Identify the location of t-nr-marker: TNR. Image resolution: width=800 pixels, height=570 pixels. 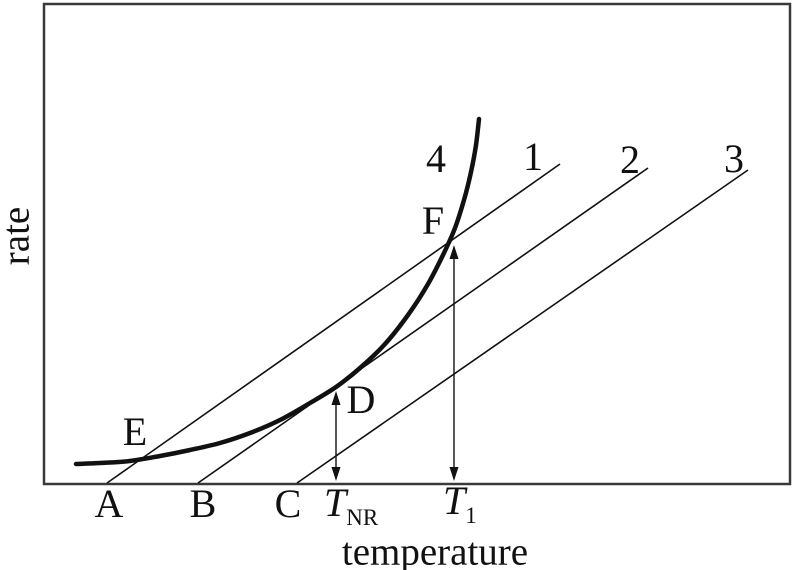
(351, 505).